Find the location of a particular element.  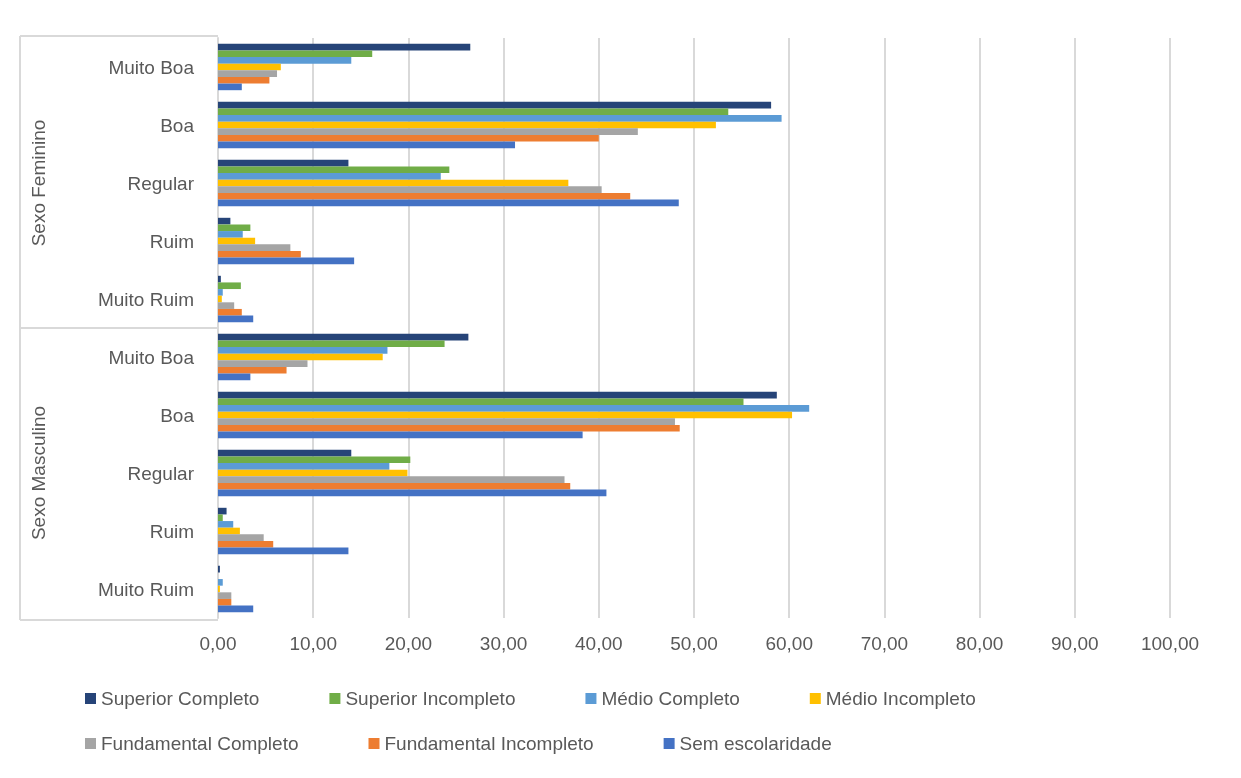

x-tick-label: 60,00 is located at coordinates (789, 643).